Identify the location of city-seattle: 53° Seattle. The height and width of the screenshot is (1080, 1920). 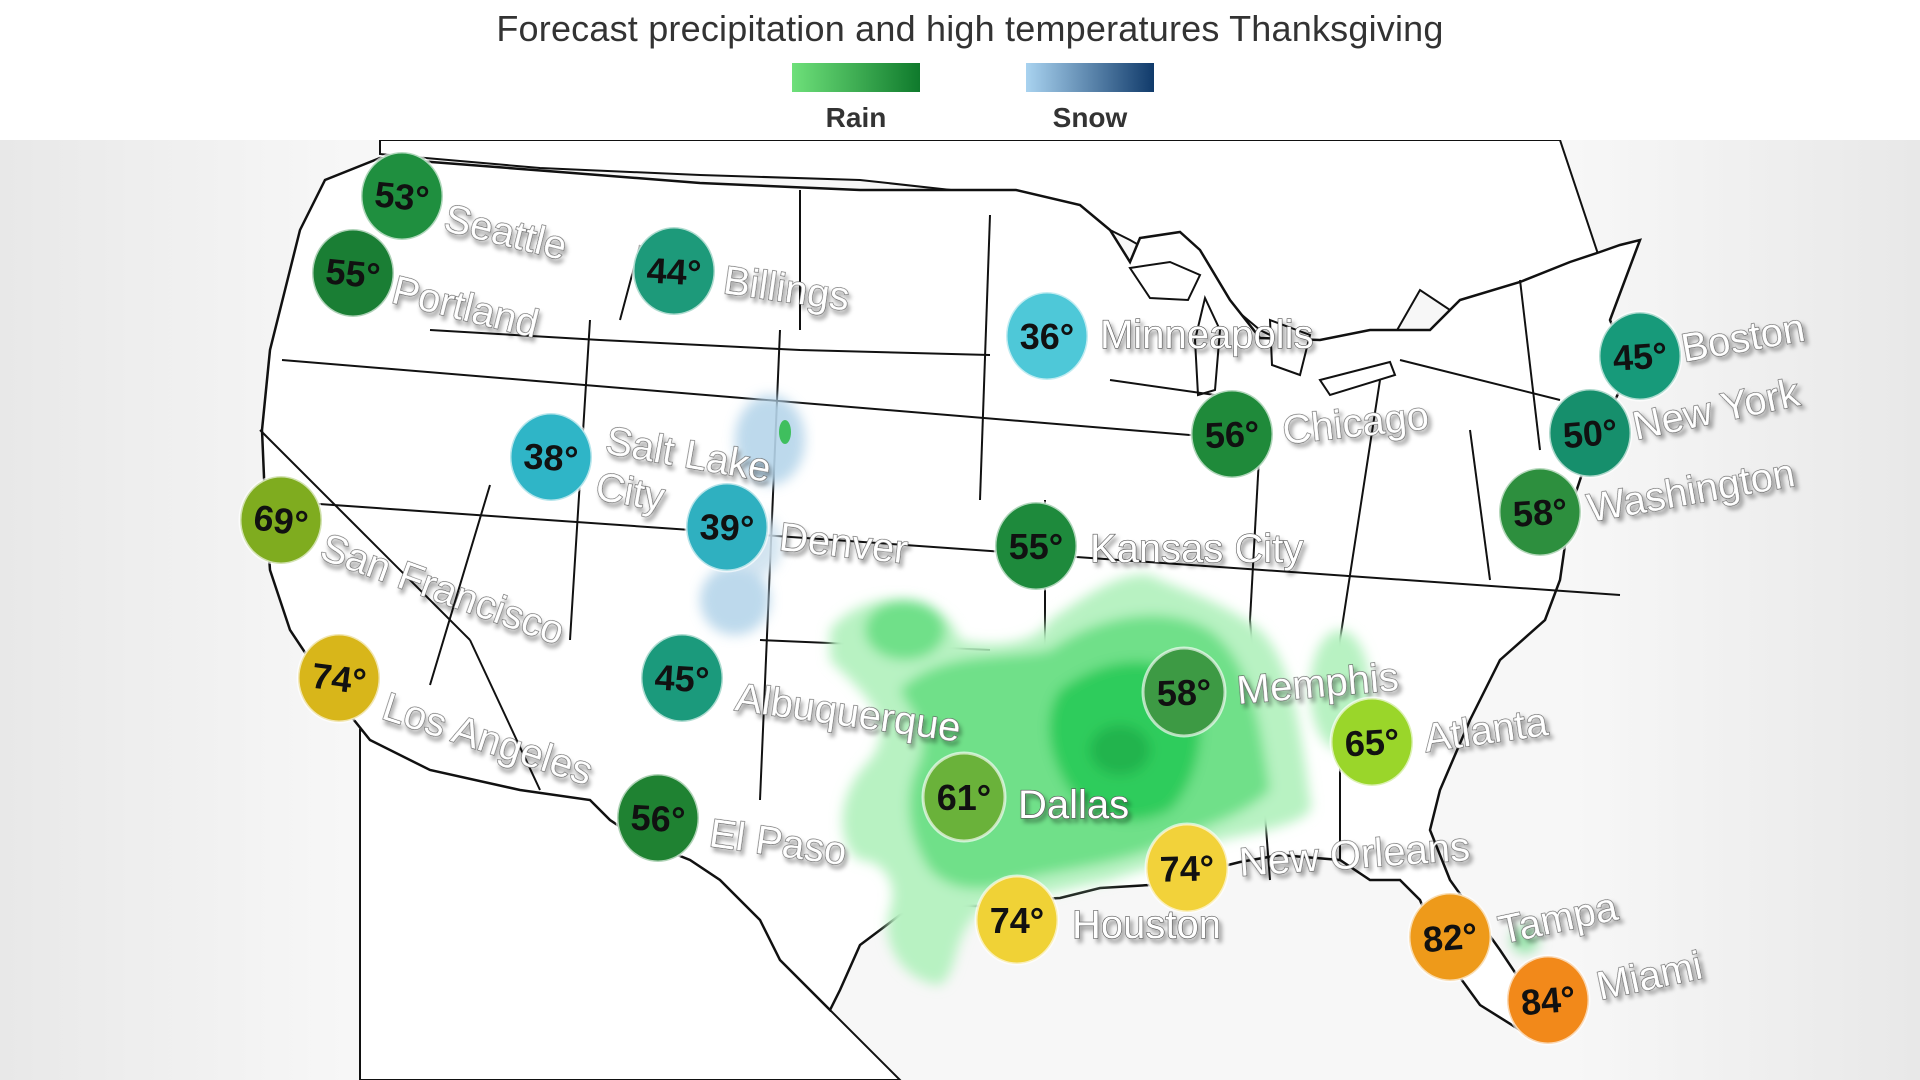
(465, 209).